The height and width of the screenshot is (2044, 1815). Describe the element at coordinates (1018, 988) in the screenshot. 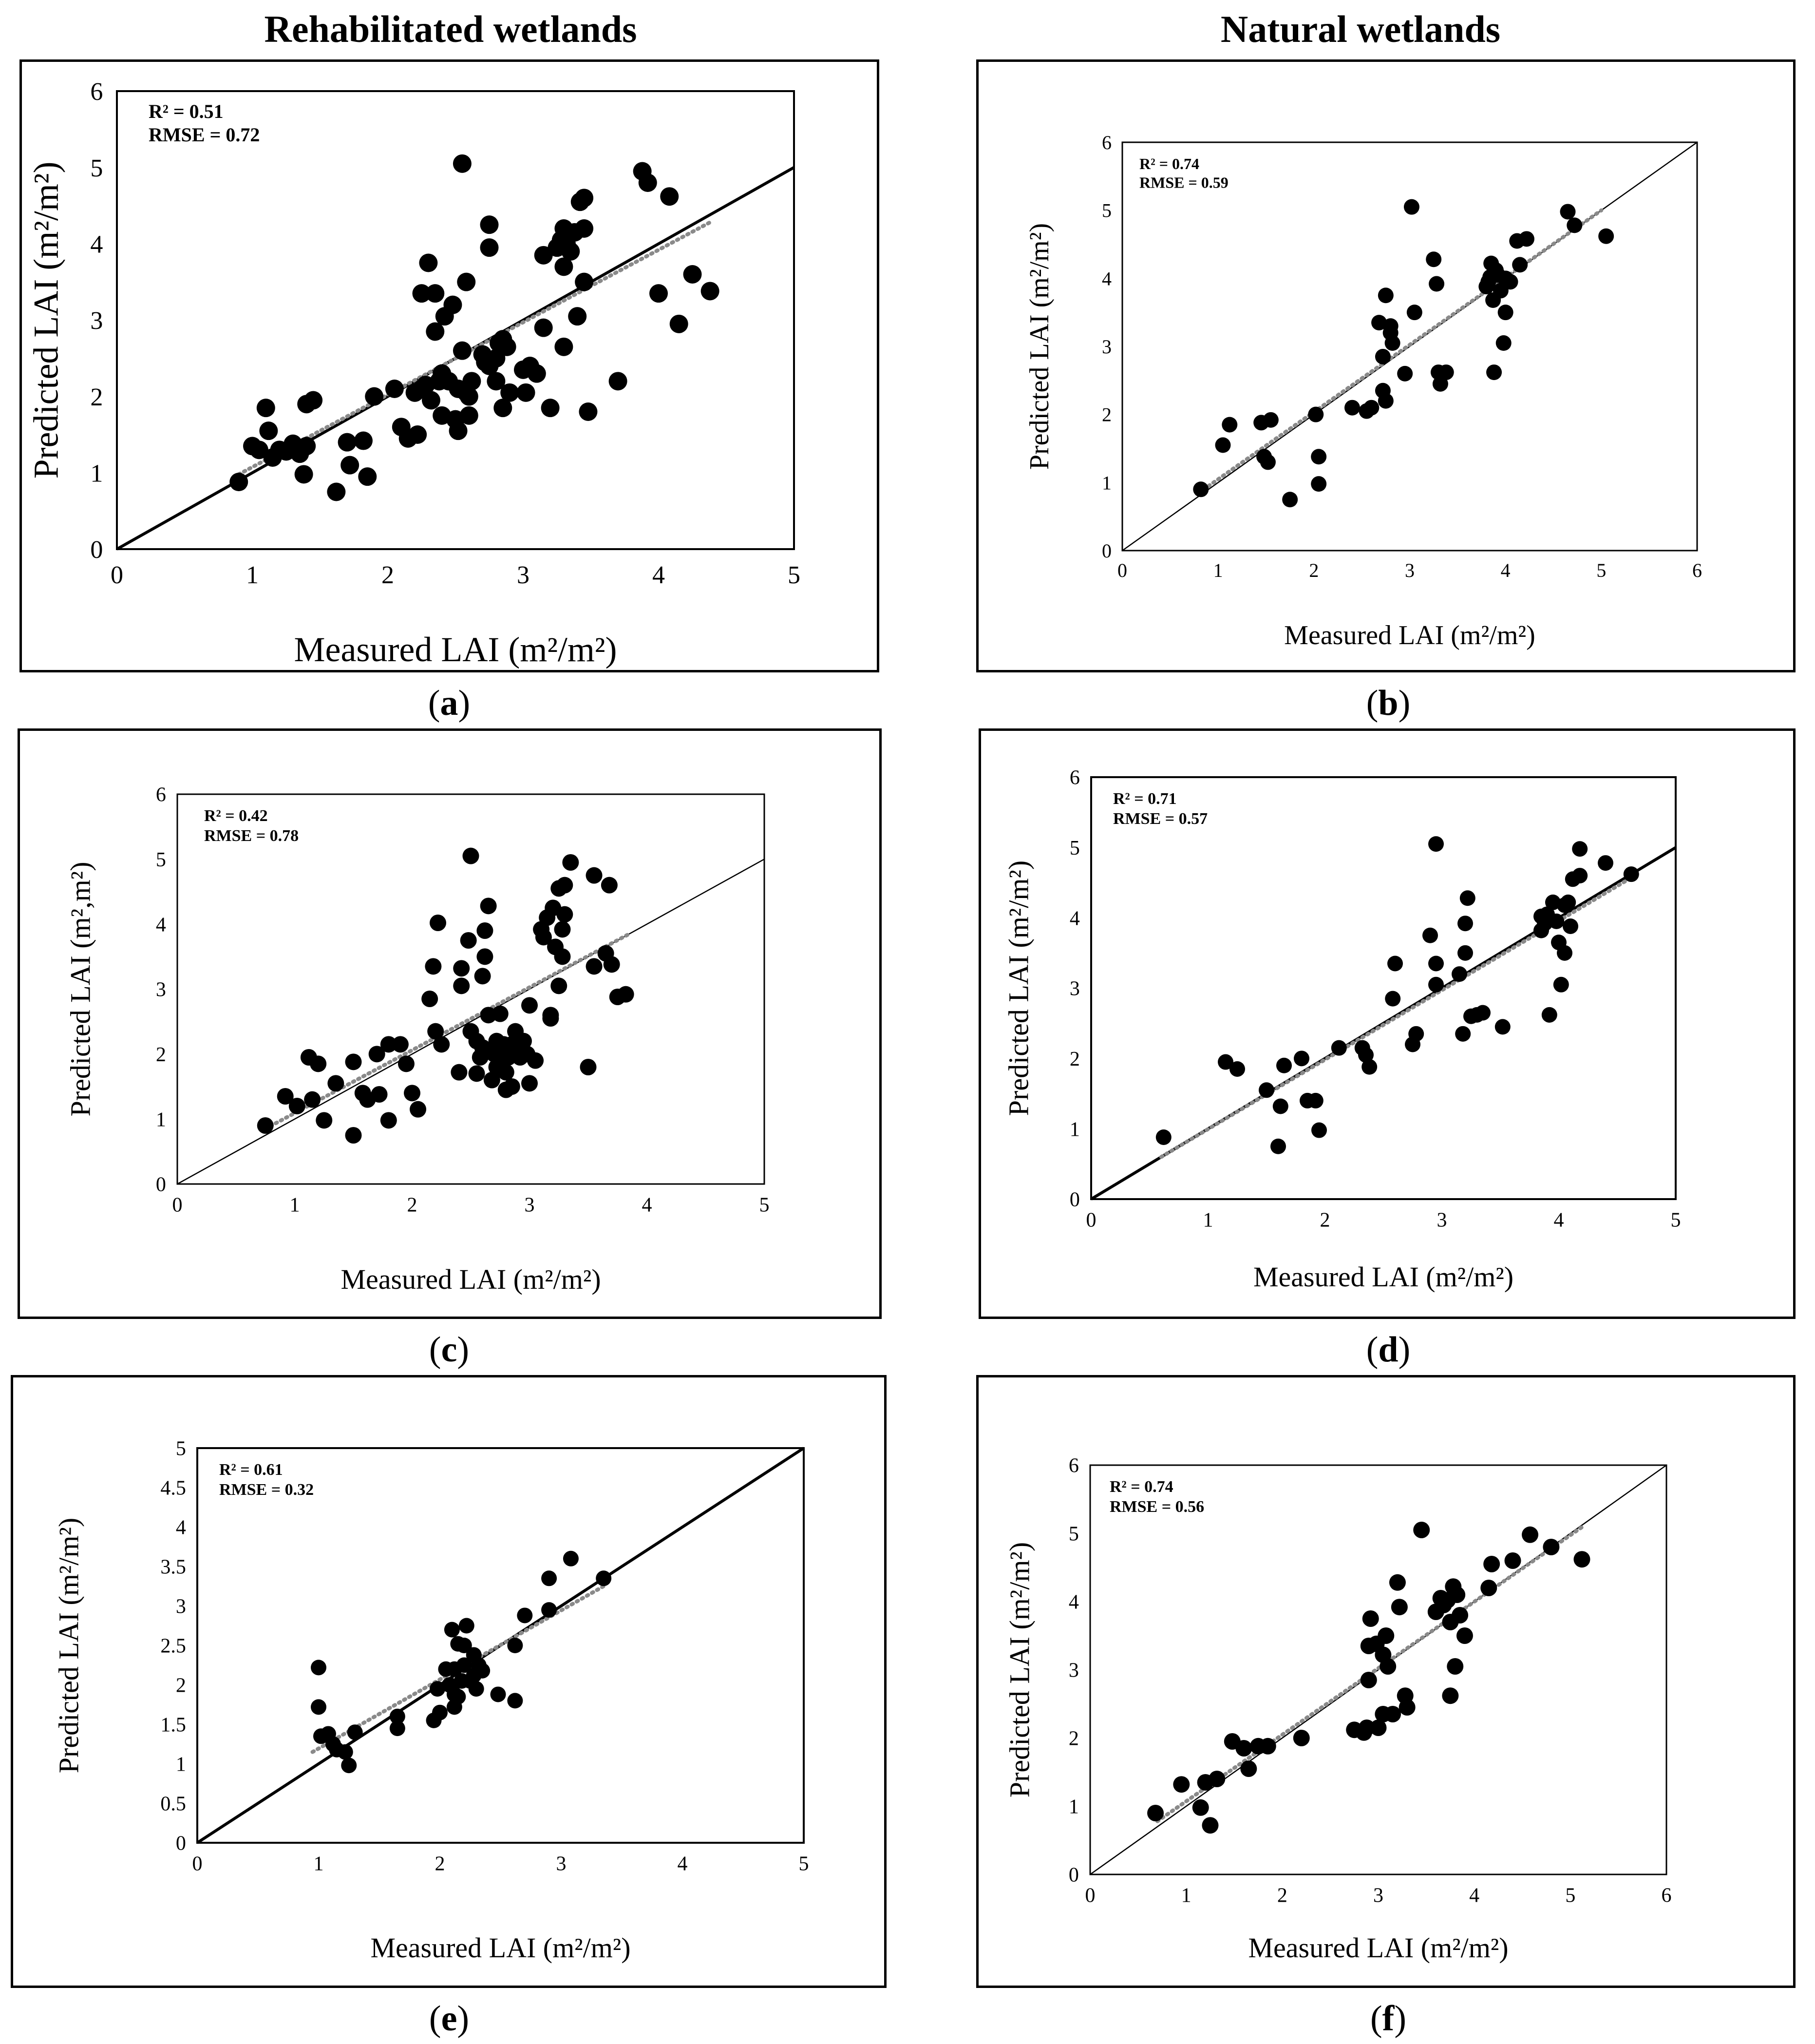

I see `y-axis-label-d: Predicted LAI (m²/m²)` at that location.